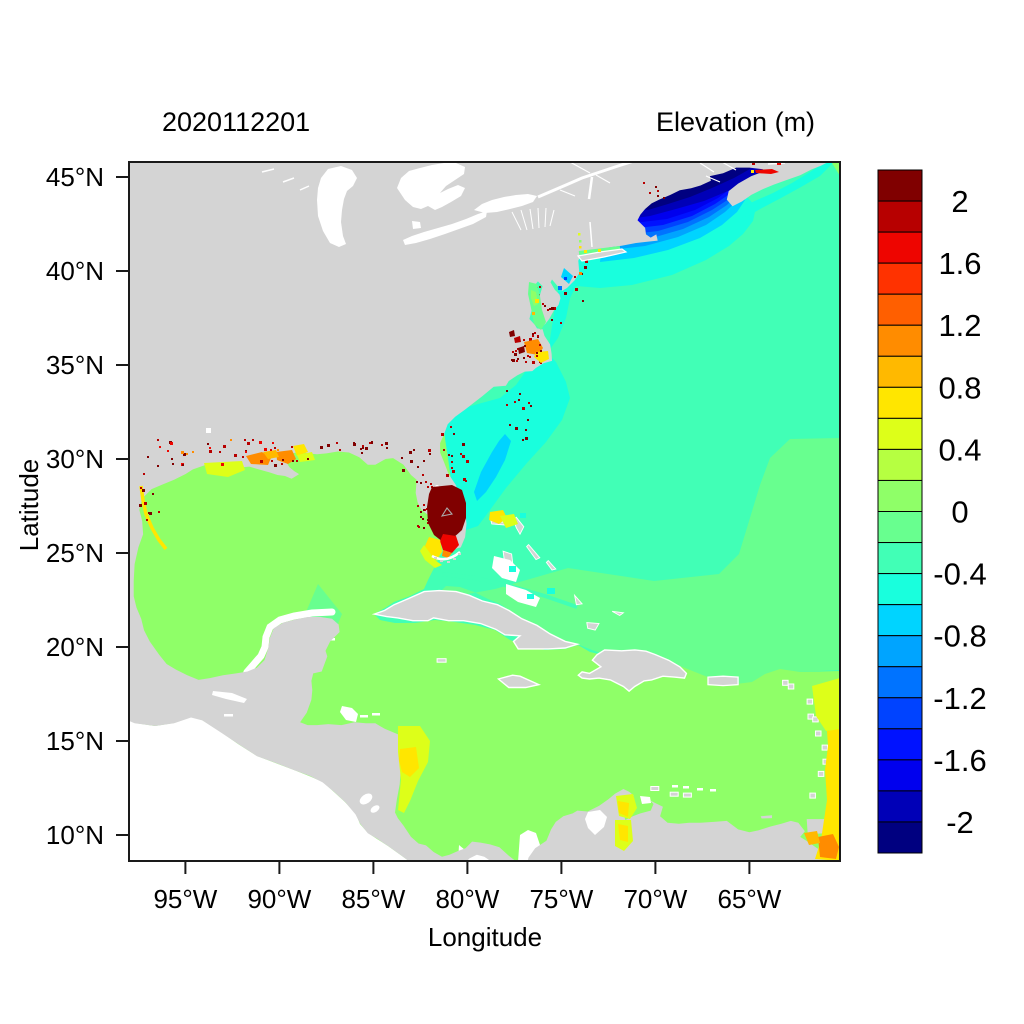  I want to click on svg-text: 65°W, so click(749, 899).